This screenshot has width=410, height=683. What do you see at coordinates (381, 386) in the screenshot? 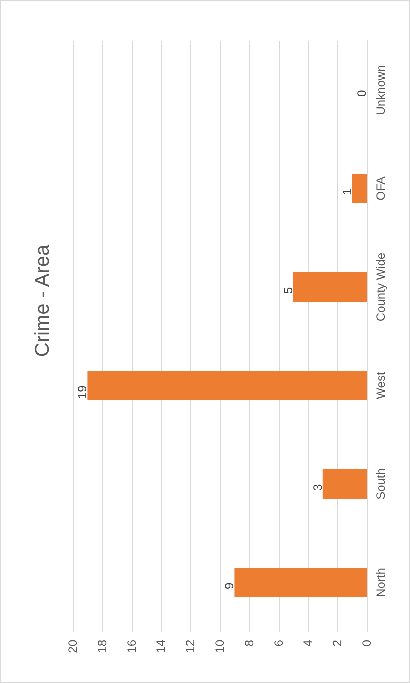
I see `y-tick-label: West` at bounding box center [381, 386].